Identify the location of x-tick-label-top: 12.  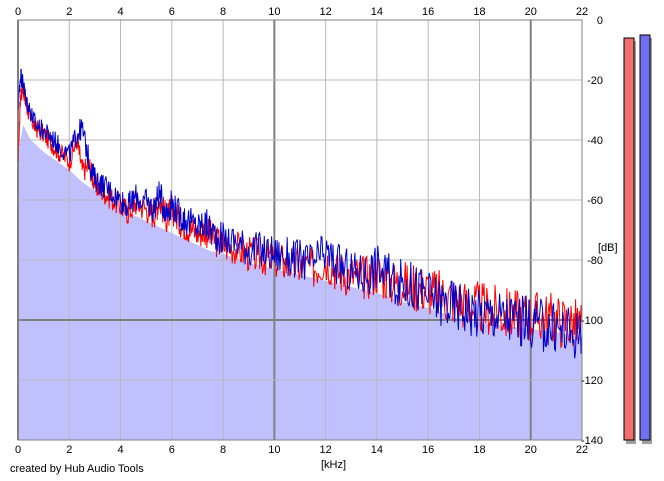
(326, 12).